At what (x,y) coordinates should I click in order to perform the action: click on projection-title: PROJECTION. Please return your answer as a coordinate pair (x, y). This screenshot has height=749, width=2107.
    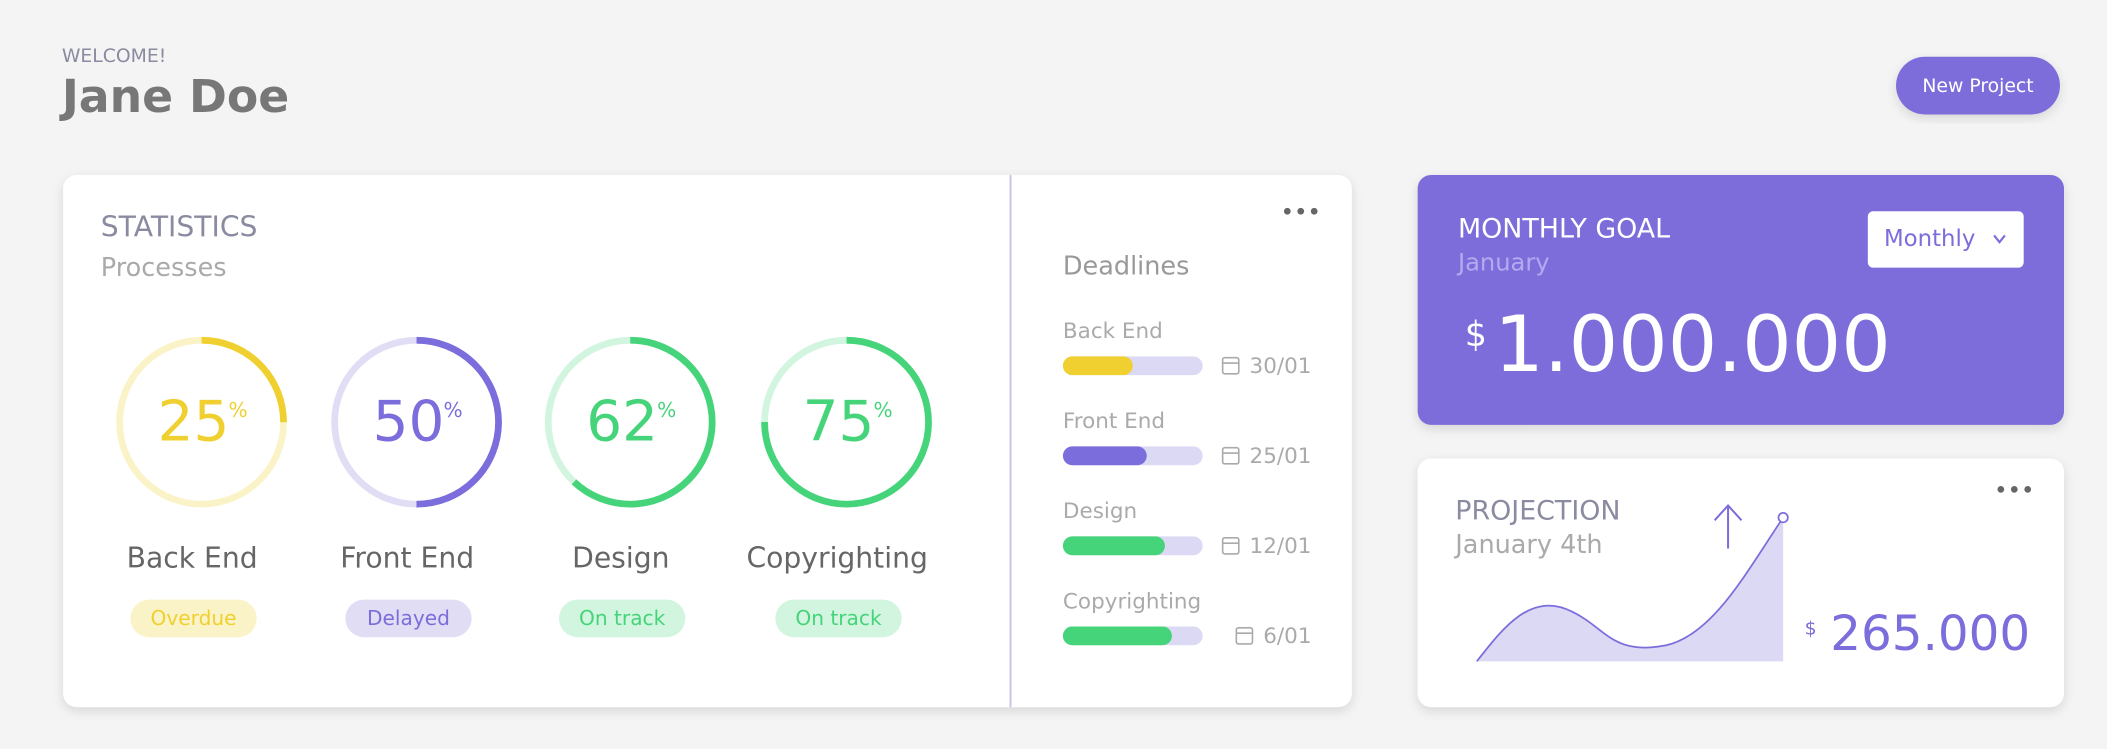
    Looking at the image, I should click on (1537, 511).